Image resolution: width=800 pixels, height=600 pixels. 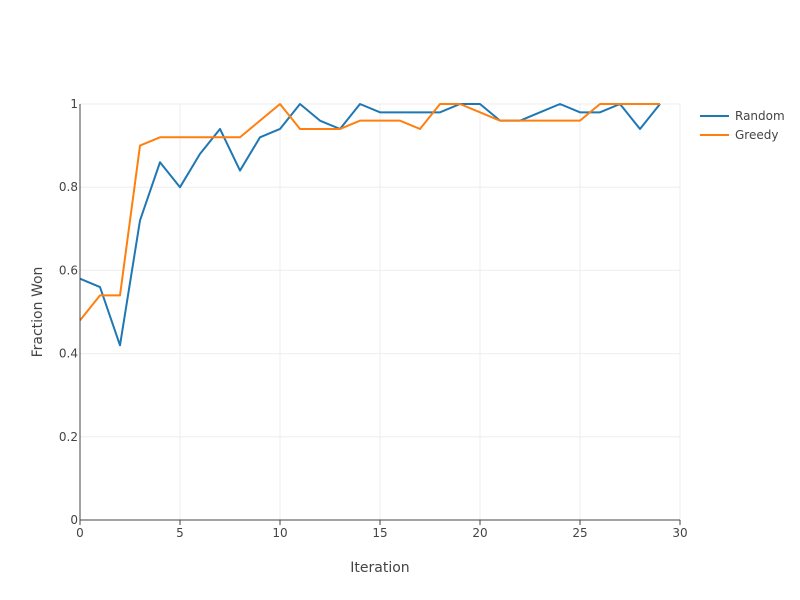 I want to click on legend: Random Greedy, so click(x=742, y=125).